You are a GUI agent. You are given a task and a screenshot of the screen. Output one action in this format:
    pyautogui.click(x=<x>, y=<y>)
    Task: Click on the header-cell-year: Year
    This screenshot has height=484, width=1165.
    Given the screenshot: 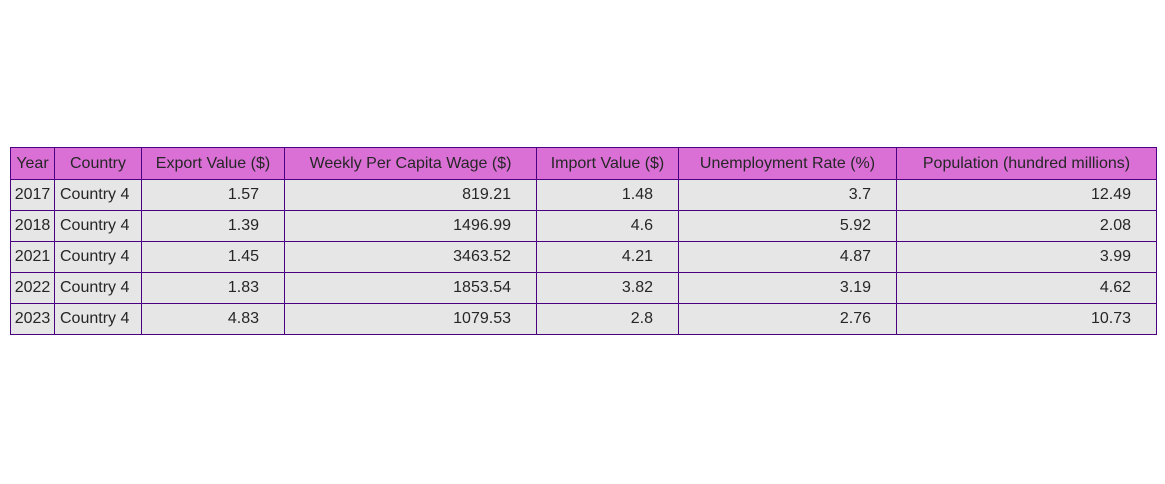 What is the action you would take?
    pyautogui.click(x=32, y=163)
    